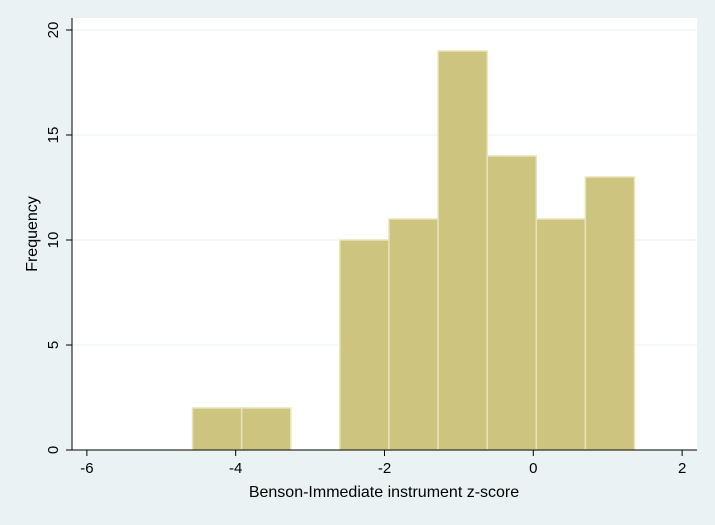 The width and height of the screenshot is (715, 525). What do you see at coordinates (53, 135) in the screenshot?
I see `y-tick-label-3: 15` at bounding box center [53, 135].